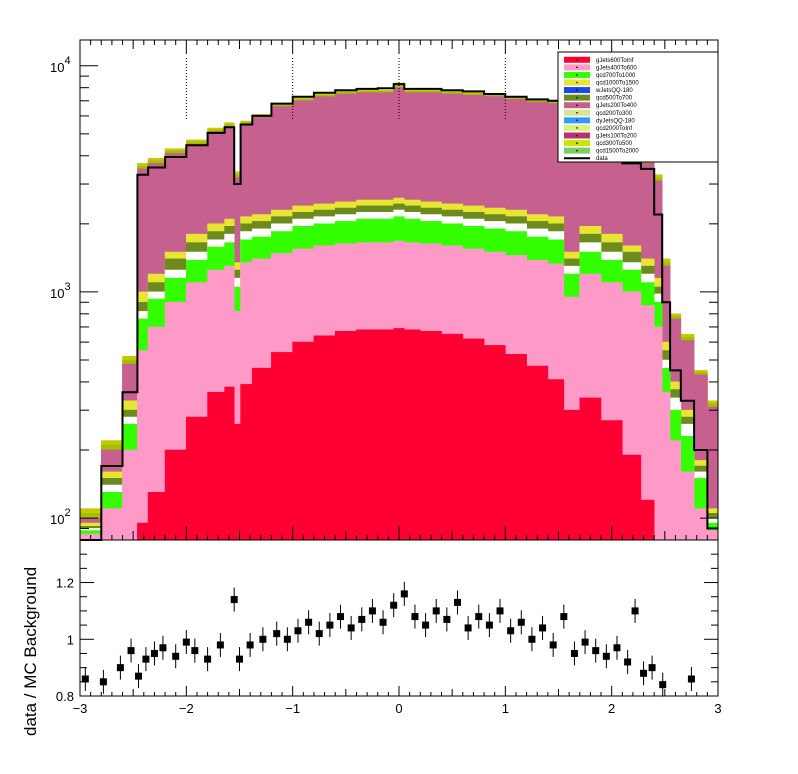 The width and height of the screenshot is (798, 774). What do you see at coordinates (30, 651) in the screenshot?
I see `ratio-y-axis-label: data / MC Background` at bounding box center [30, 651].